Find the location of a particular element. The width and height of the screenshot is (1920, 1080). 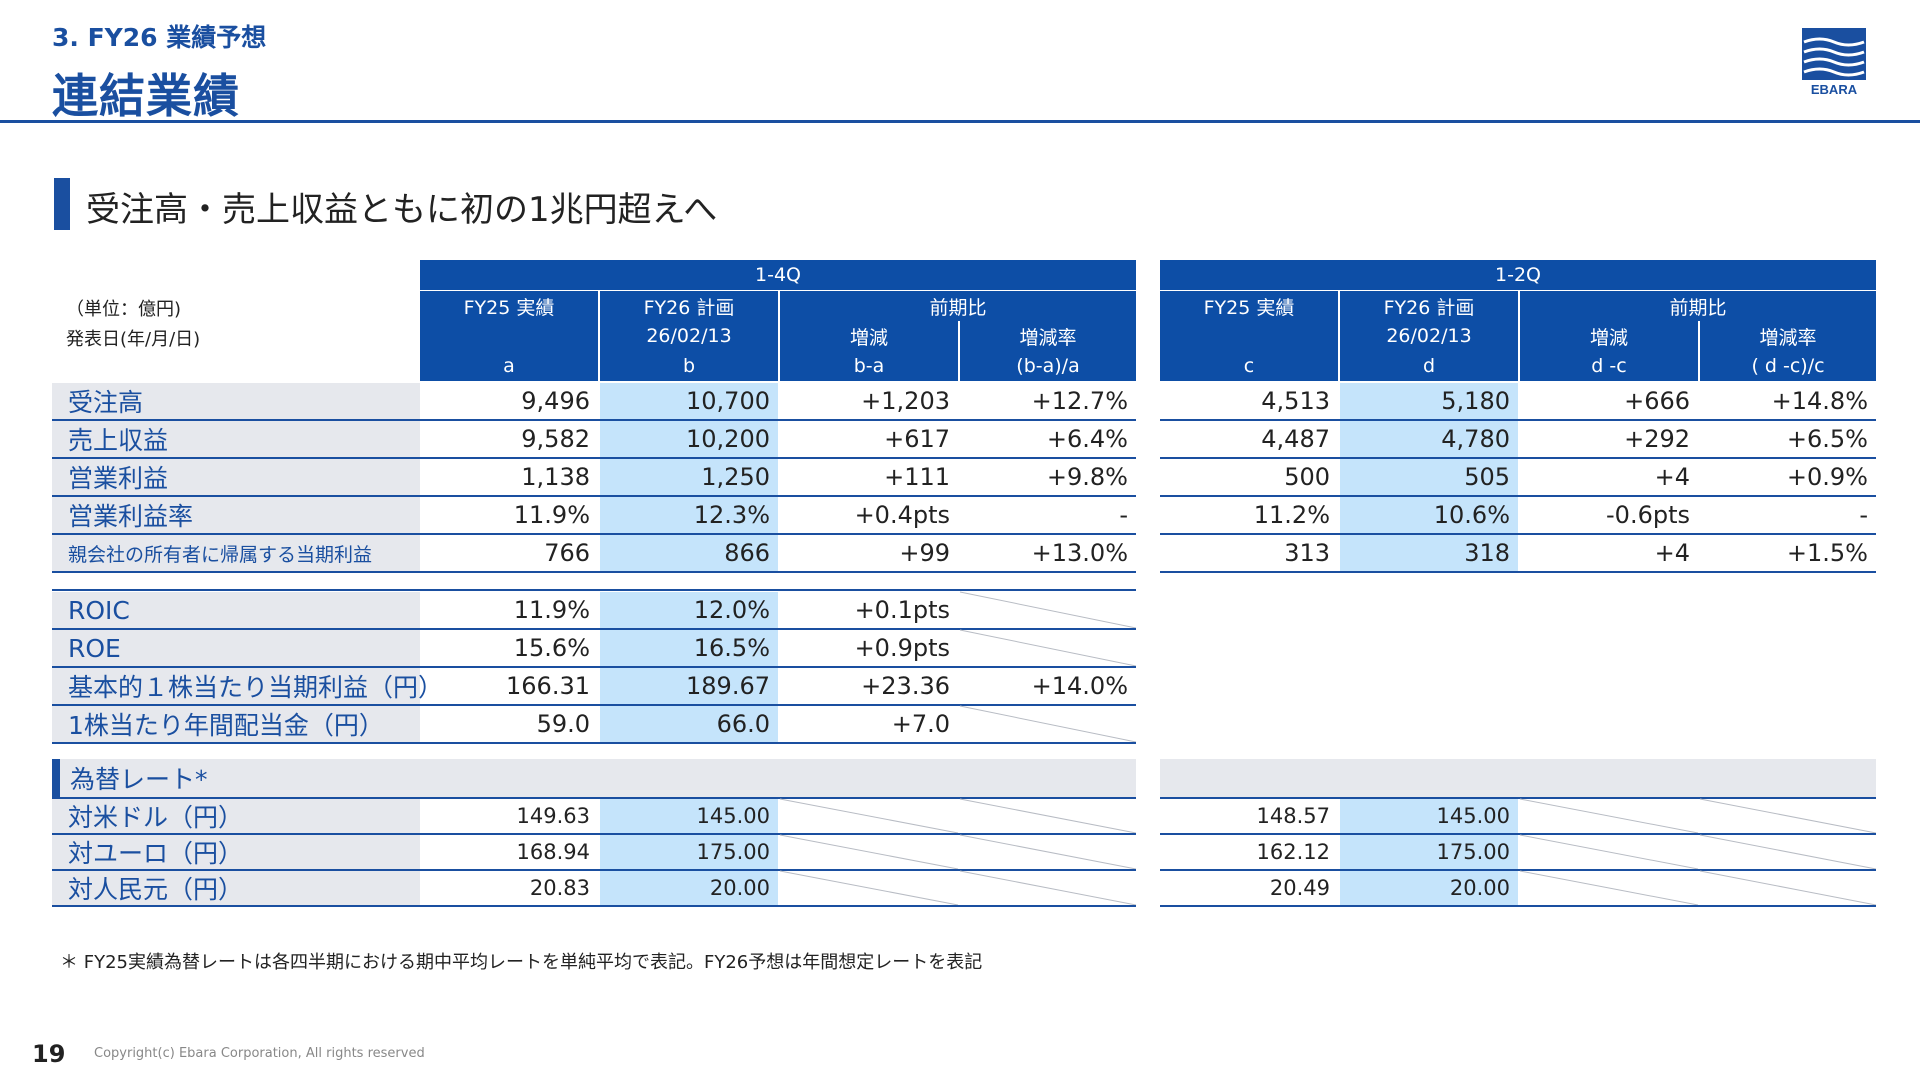

right-rate-value: +6.5% is located at coordinates (1827, 439).